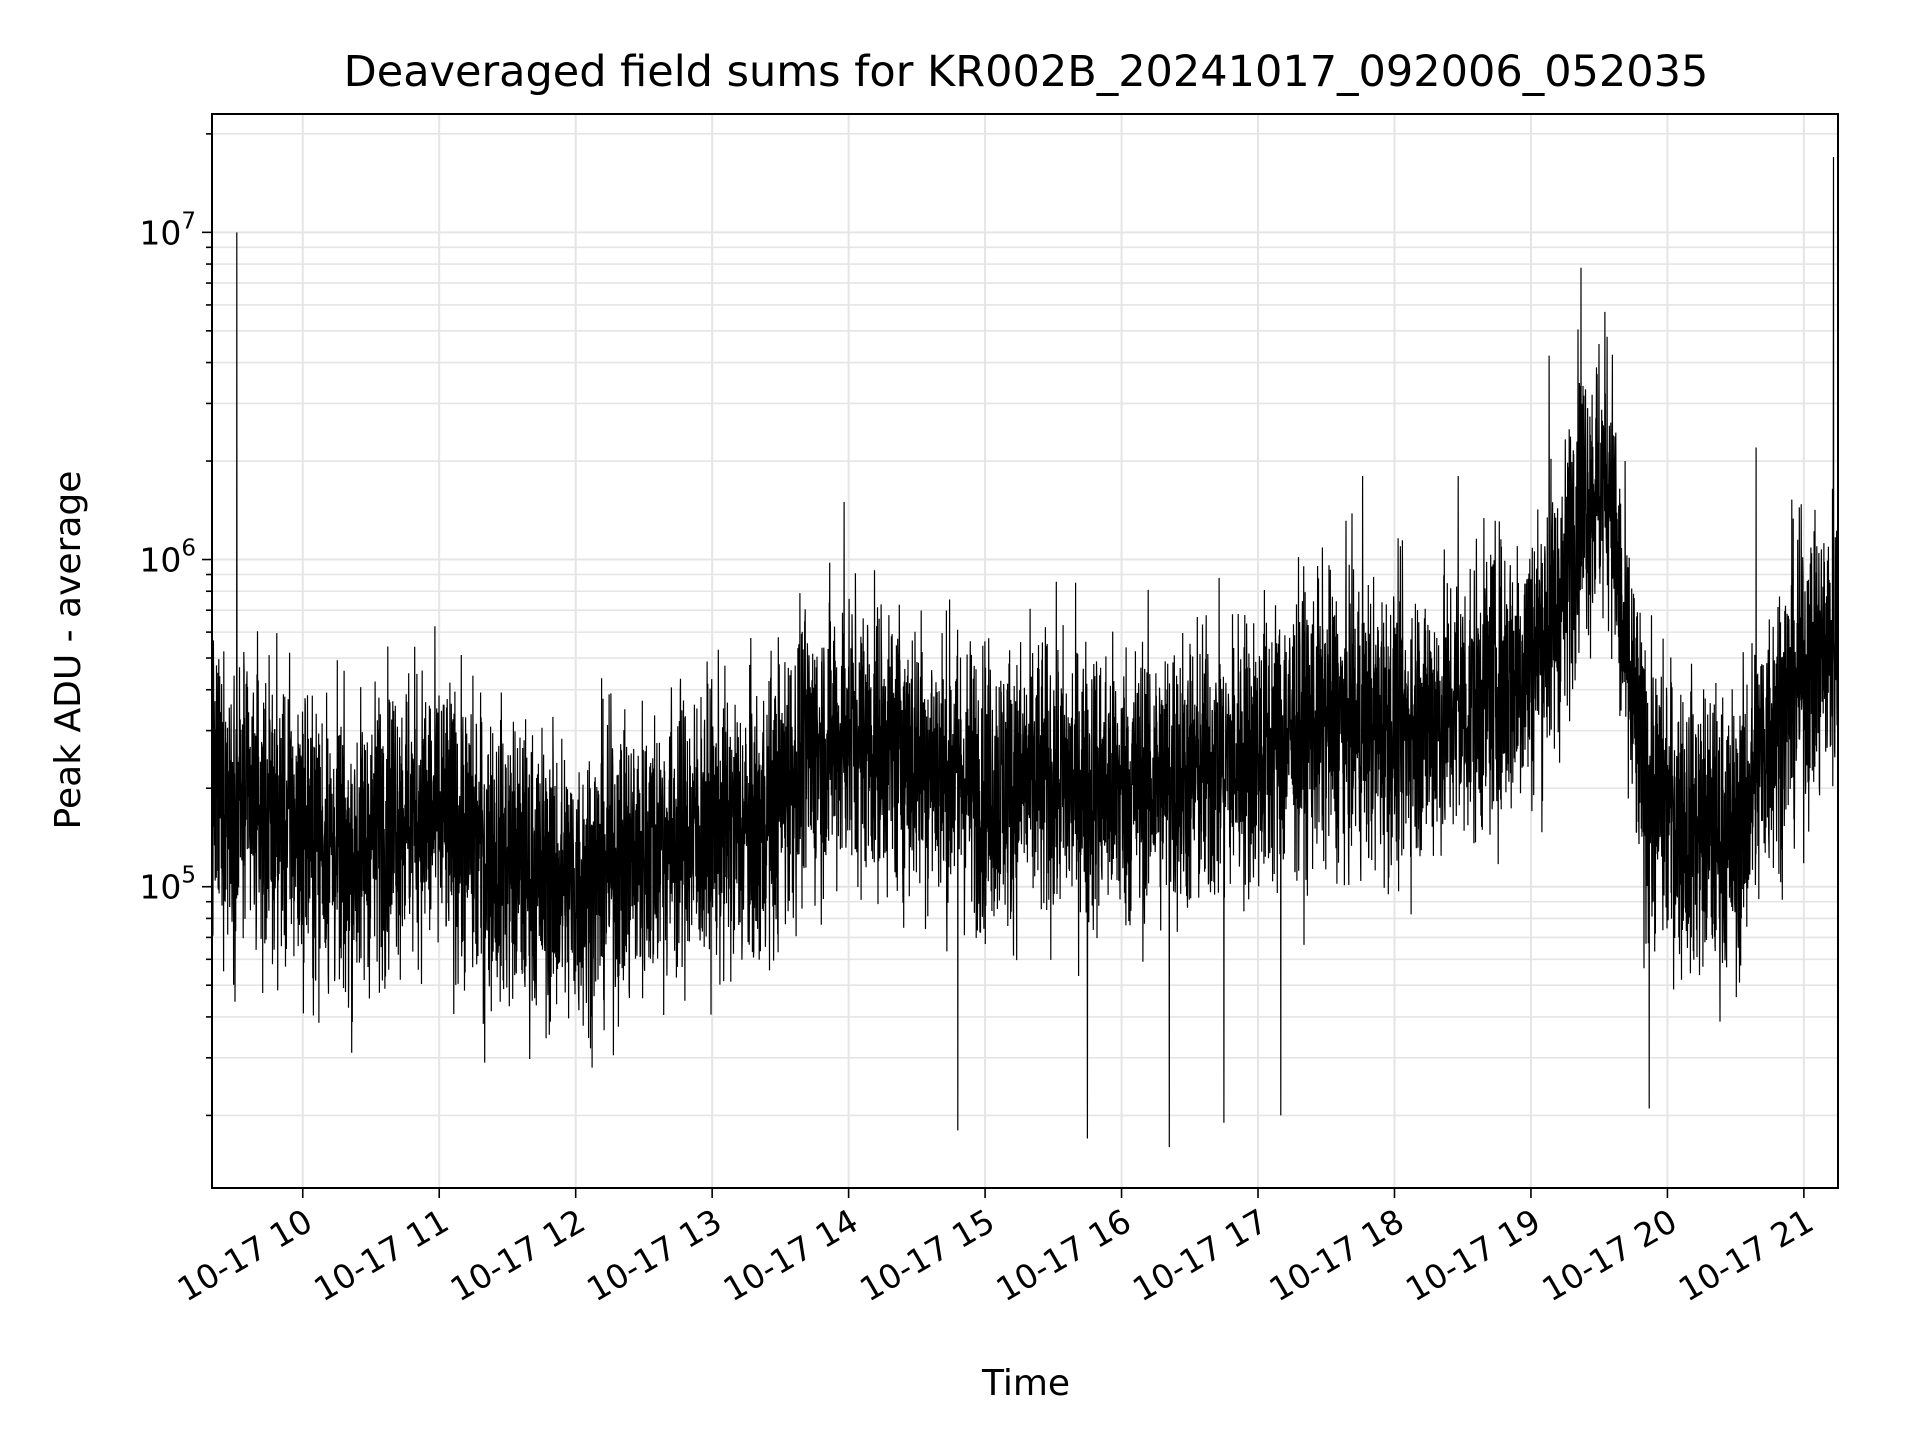  I want to click on y-tick-exponent: 6, so click(188, 549).